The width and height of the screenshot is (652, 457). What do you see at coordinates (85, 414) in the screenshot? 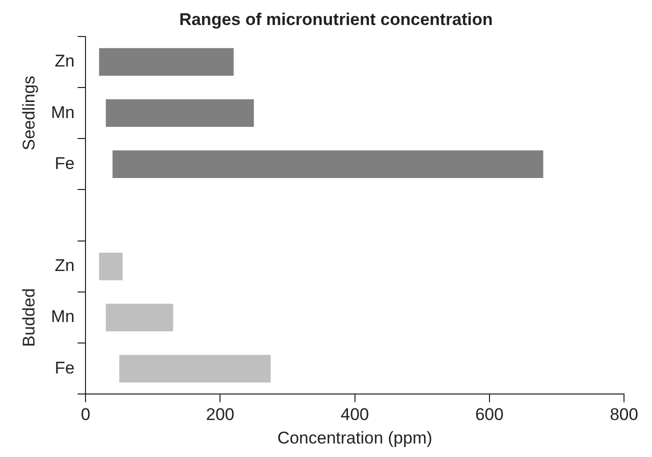
I see `x-tick-label: 0` at bounding box center [85, 414].